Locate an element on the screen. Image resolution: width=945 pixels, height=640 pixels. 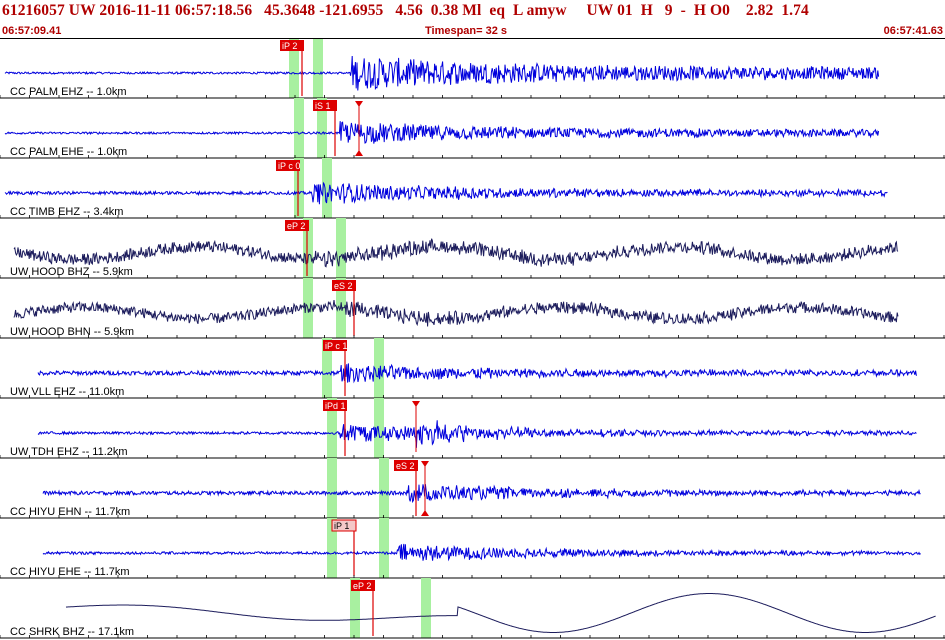
channel-row: eS 2 UW HOOD BHN -- 5.9km is located at coordinates (472, 308).